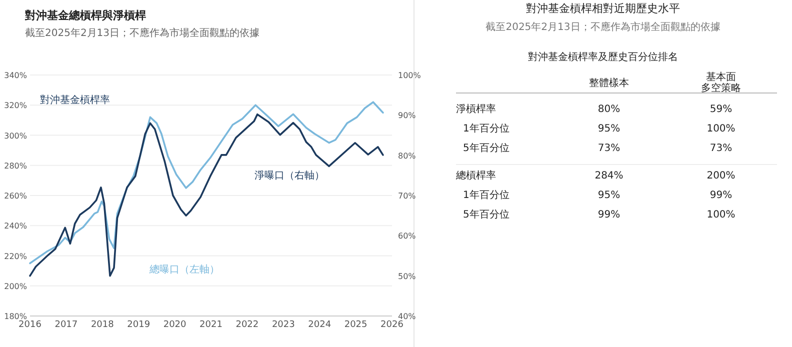  I want to click on x-tick-label: 2020, so click(175, 325).